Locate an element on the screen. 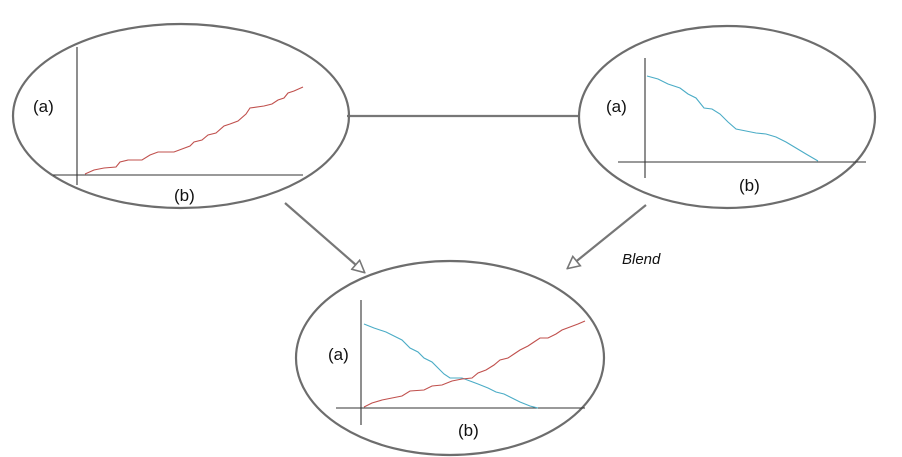 The height and width of the screenshot is (457, 902). right-falling-curve is located at coordinates (732, 118).